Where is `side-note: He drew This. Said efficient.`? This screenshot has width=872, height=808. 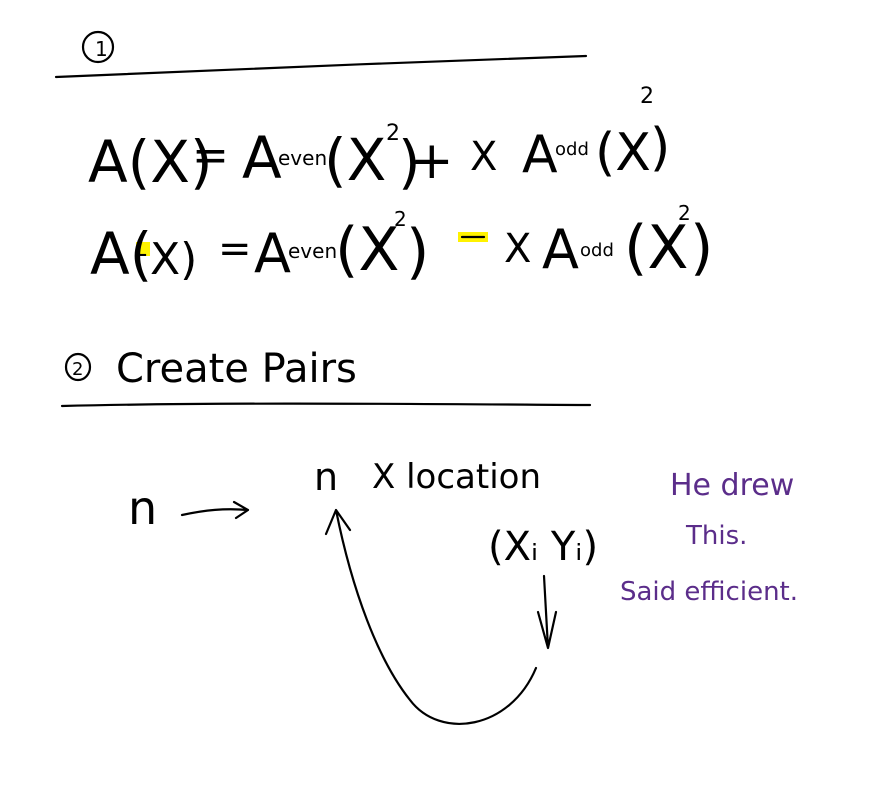
side-note: He drew This. Said efficient. is located at coordinates (709, 537).